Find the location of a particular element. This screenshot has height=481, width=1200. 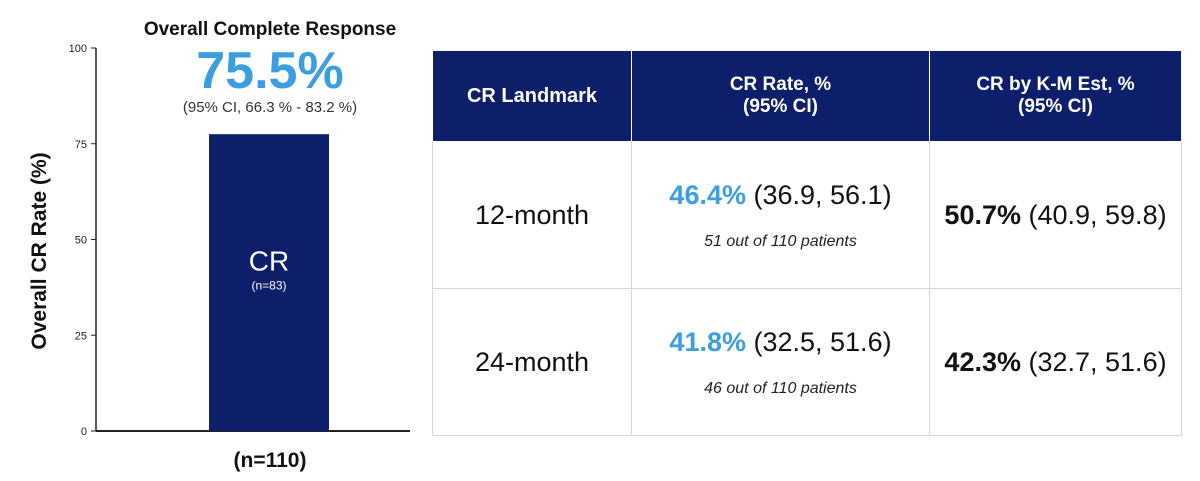

confidence-interval: (95% CI, 66.3 % - 83.2 %) is located at coordinates (270, 107).